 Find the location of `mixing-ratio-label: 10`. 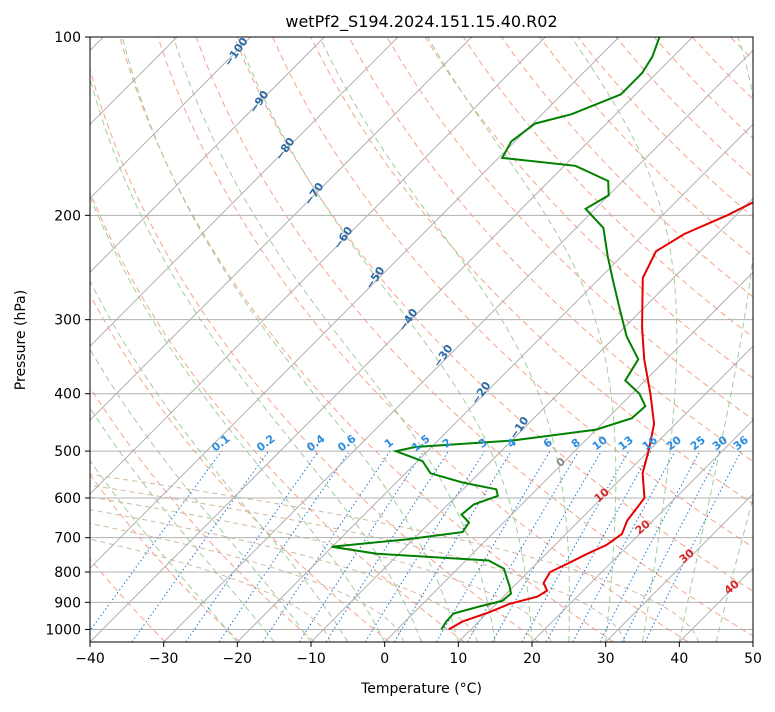

mixing-ratio-label: 10 is located at coordinates (600, 443).